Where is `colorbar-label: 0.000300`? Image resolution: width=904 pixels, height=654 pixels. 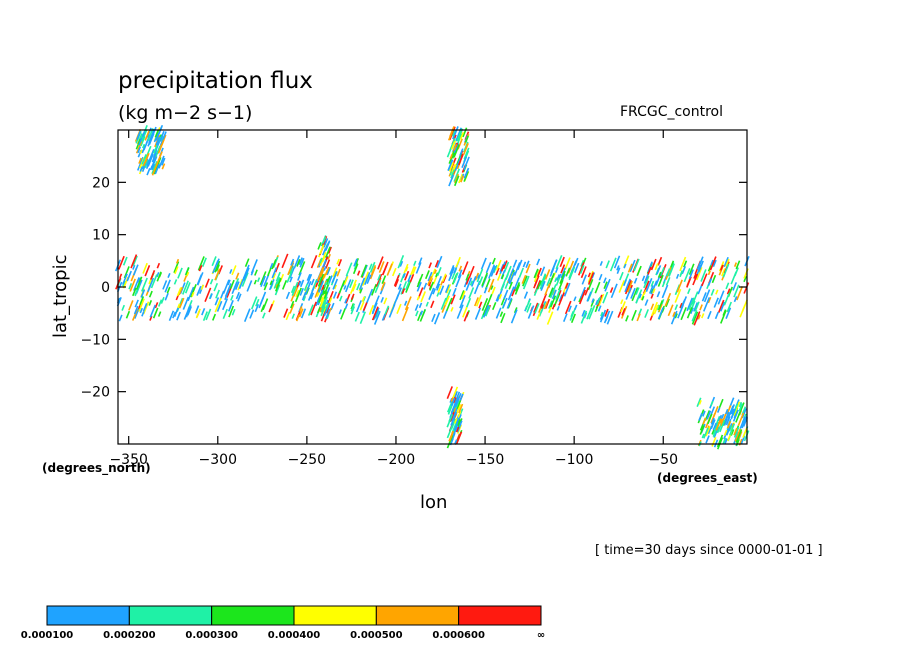 colorbar-label: 0.000300 is located at coordinates (211, 635).